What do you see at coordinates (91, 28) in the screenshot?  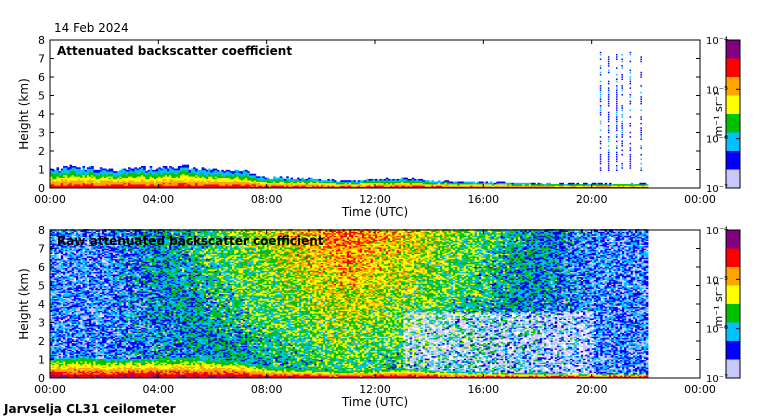 I see `date-label: 14 Feb 2024` at bounding box center [91, 28].